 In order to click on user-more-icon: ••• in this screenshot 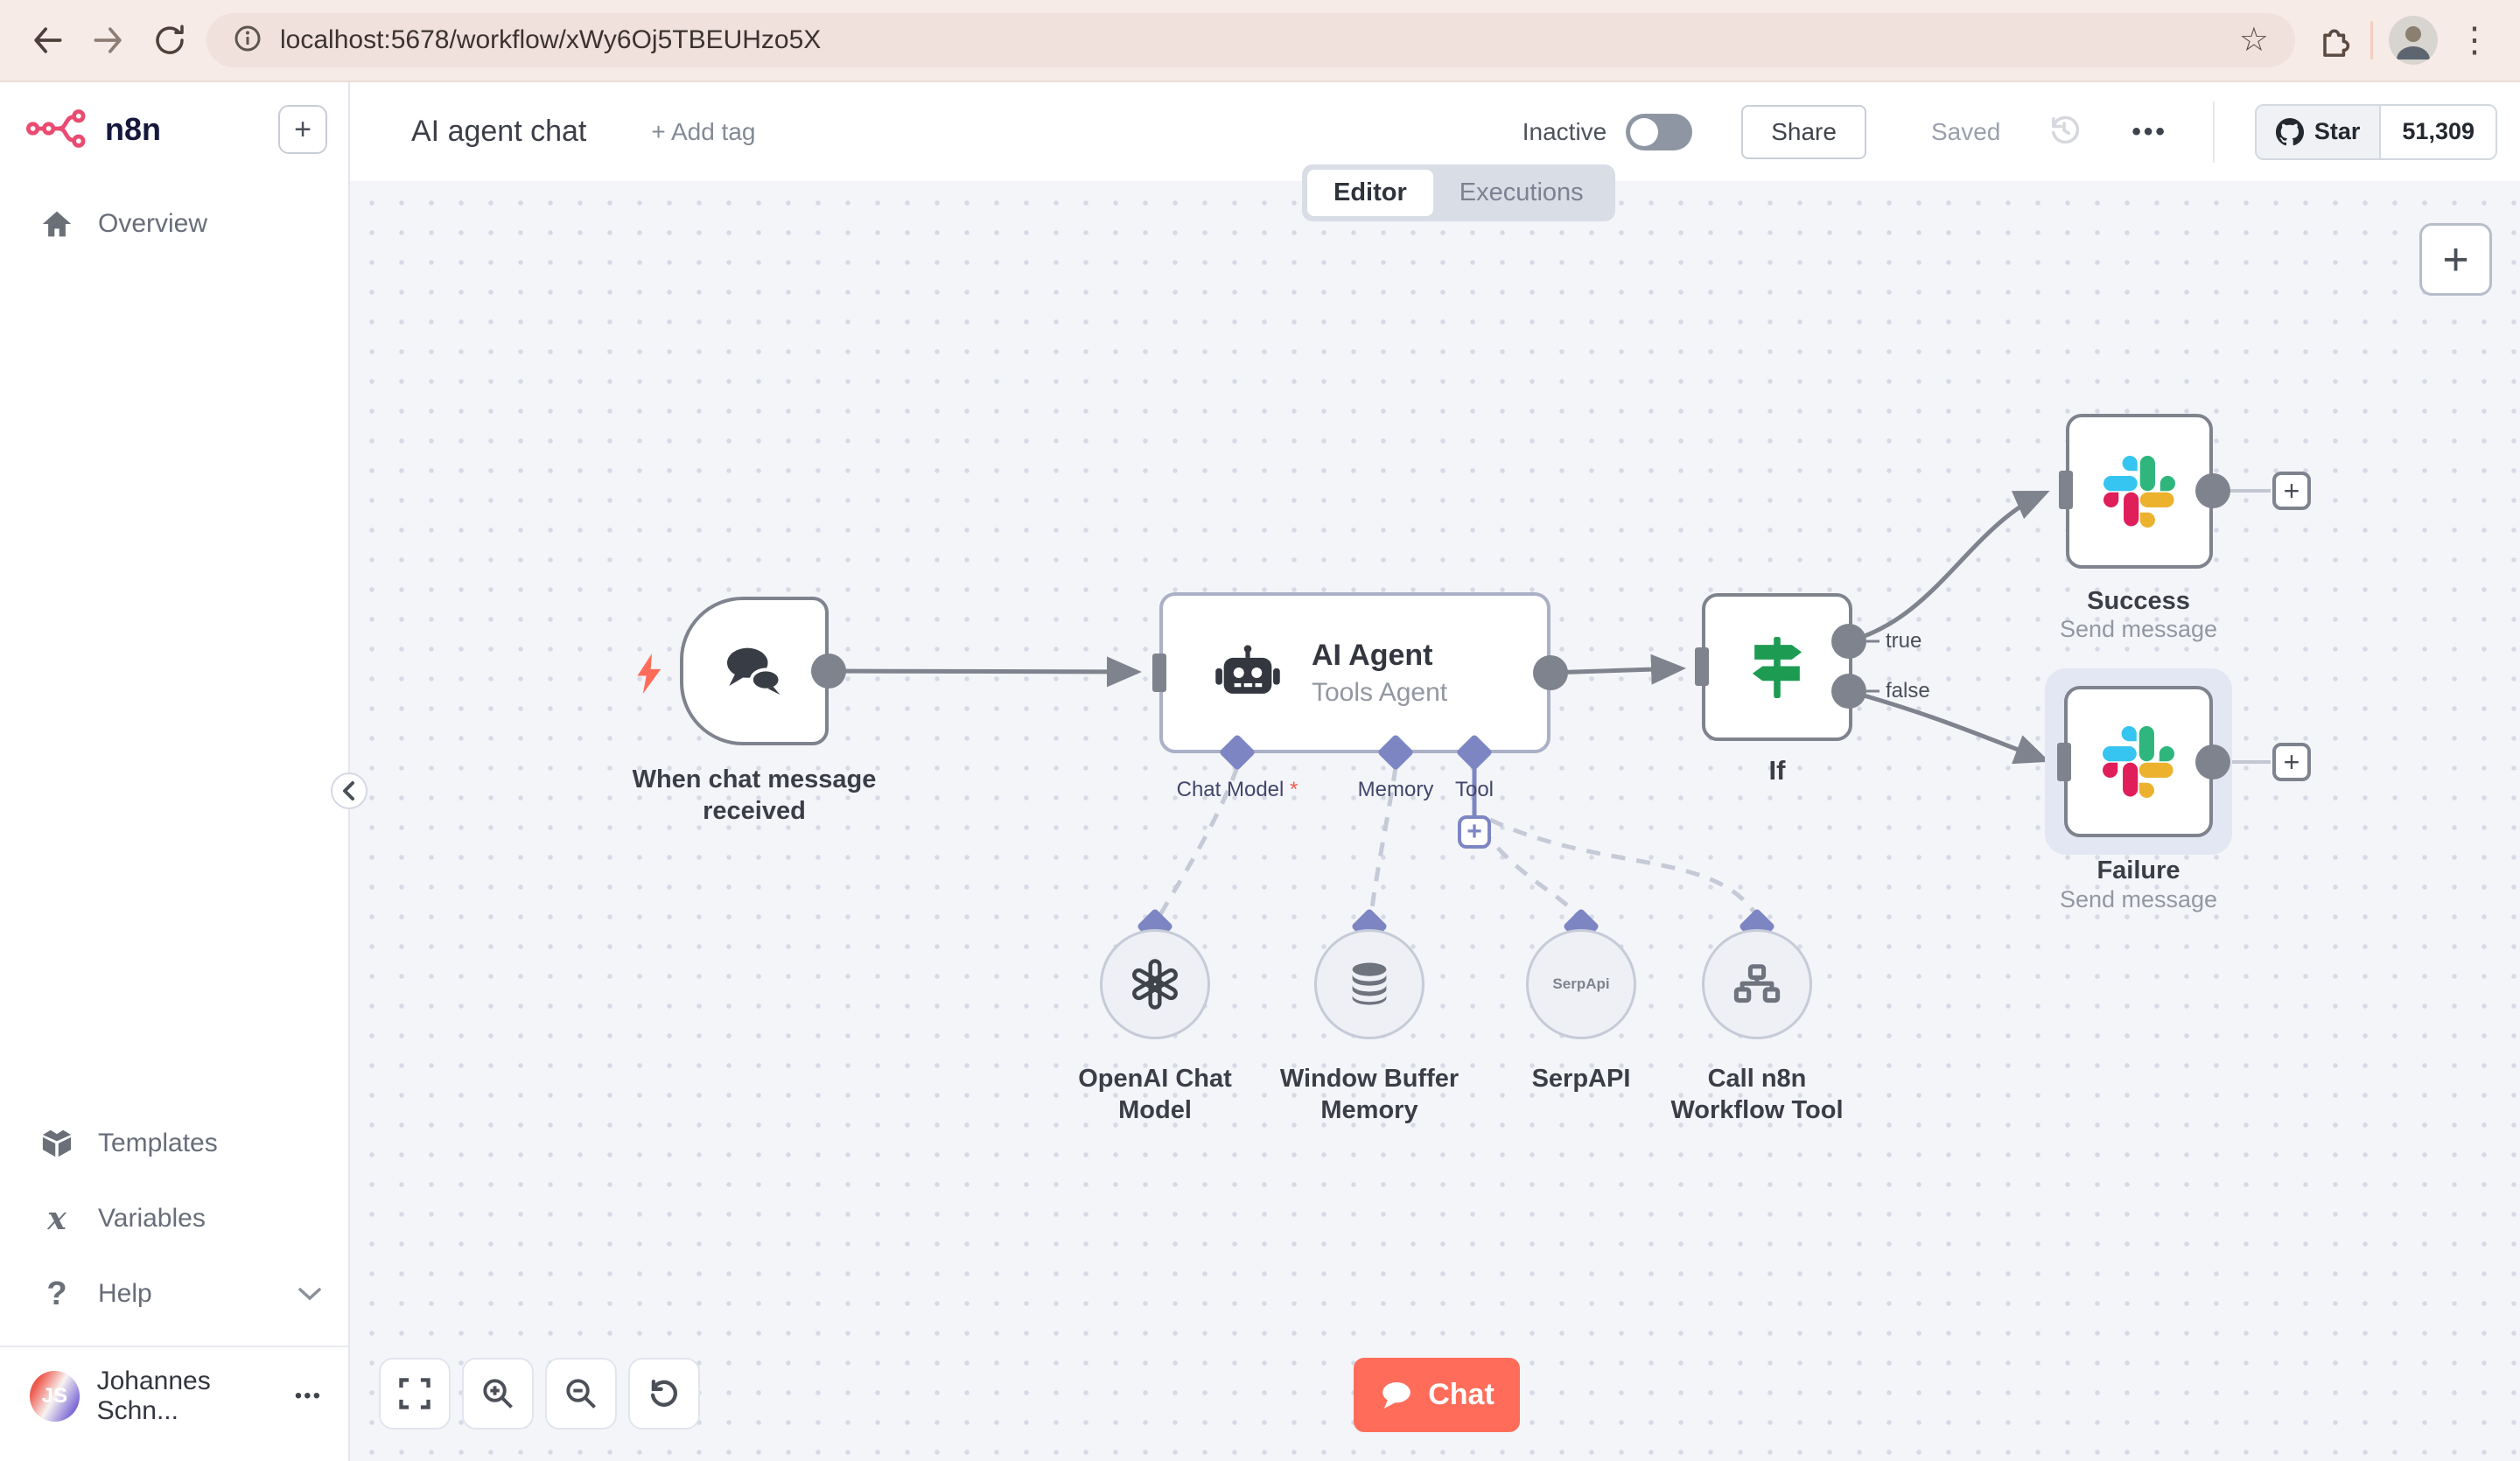, I will do `click(308, 1396)`.